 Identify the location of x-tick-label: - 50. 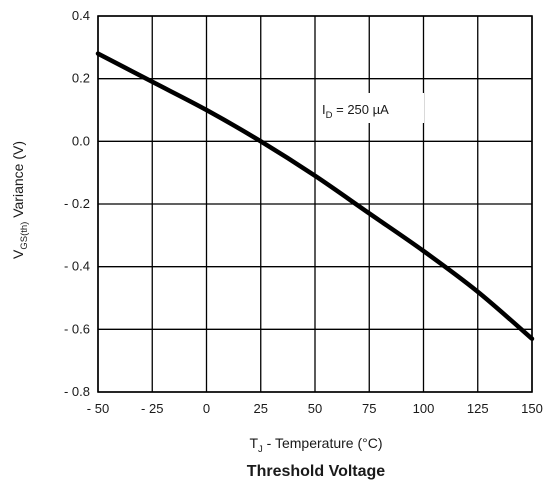
(98, 408).